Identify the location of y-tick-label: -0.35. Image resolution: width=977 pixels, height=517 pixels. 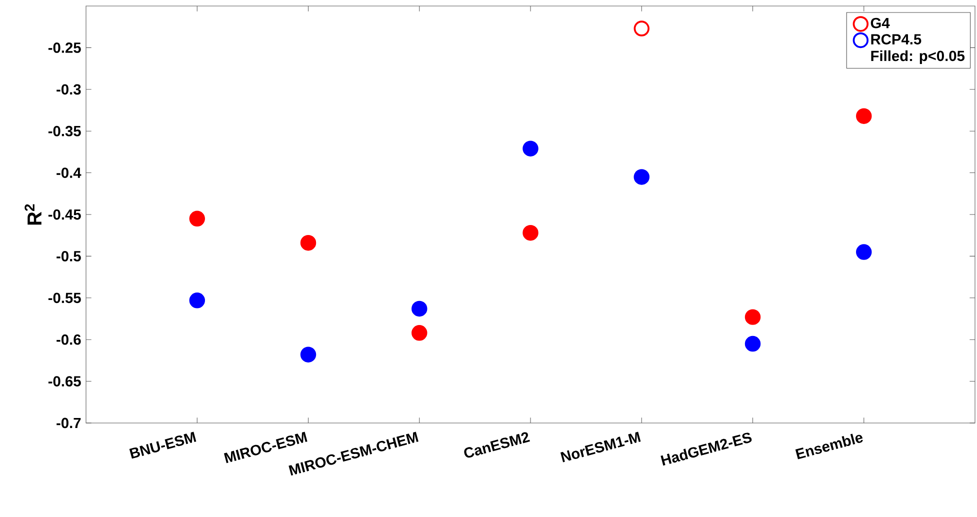
(64, 131).